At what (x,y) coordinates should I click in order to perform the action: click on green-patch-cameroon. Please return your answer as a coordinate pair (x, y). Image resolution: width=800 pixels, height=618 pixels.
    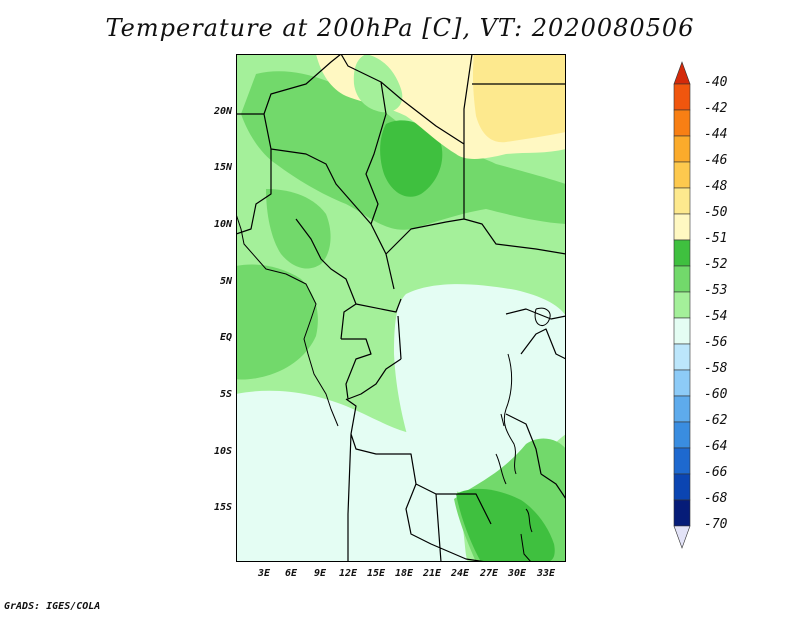
    Looking at the image, I should click on (298, 229).